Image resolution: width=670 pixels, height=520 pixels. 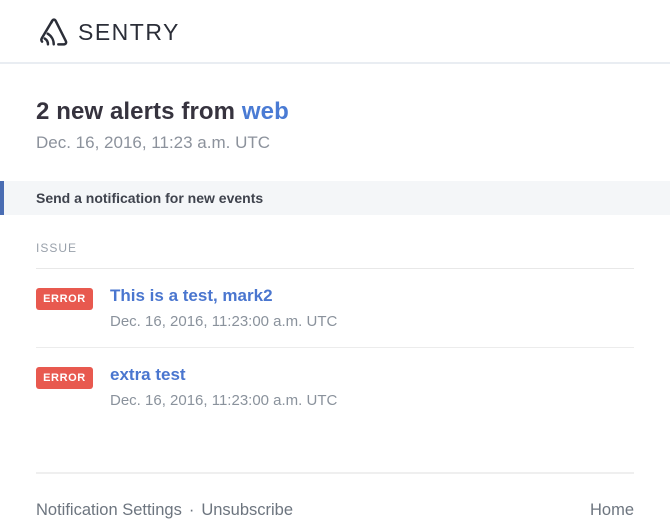 I want to click on sentry-logo-link: SENTRY, so click(x=108, y=32).